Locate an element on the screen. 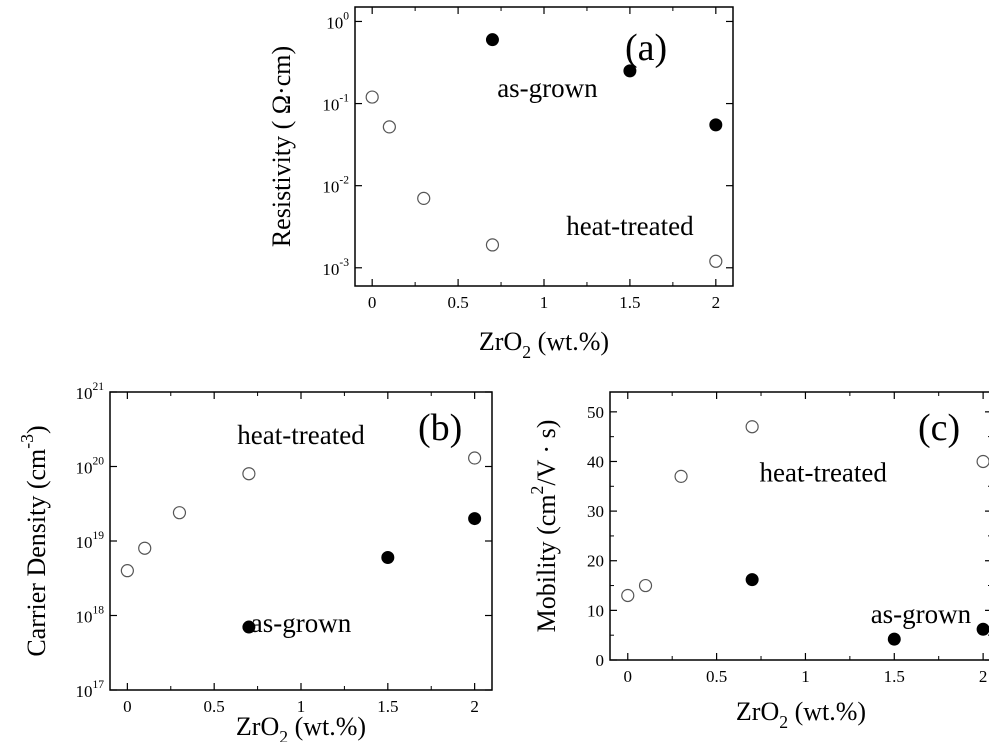  y-tick-label: 10-2​ is located at coordinates (335, 185).